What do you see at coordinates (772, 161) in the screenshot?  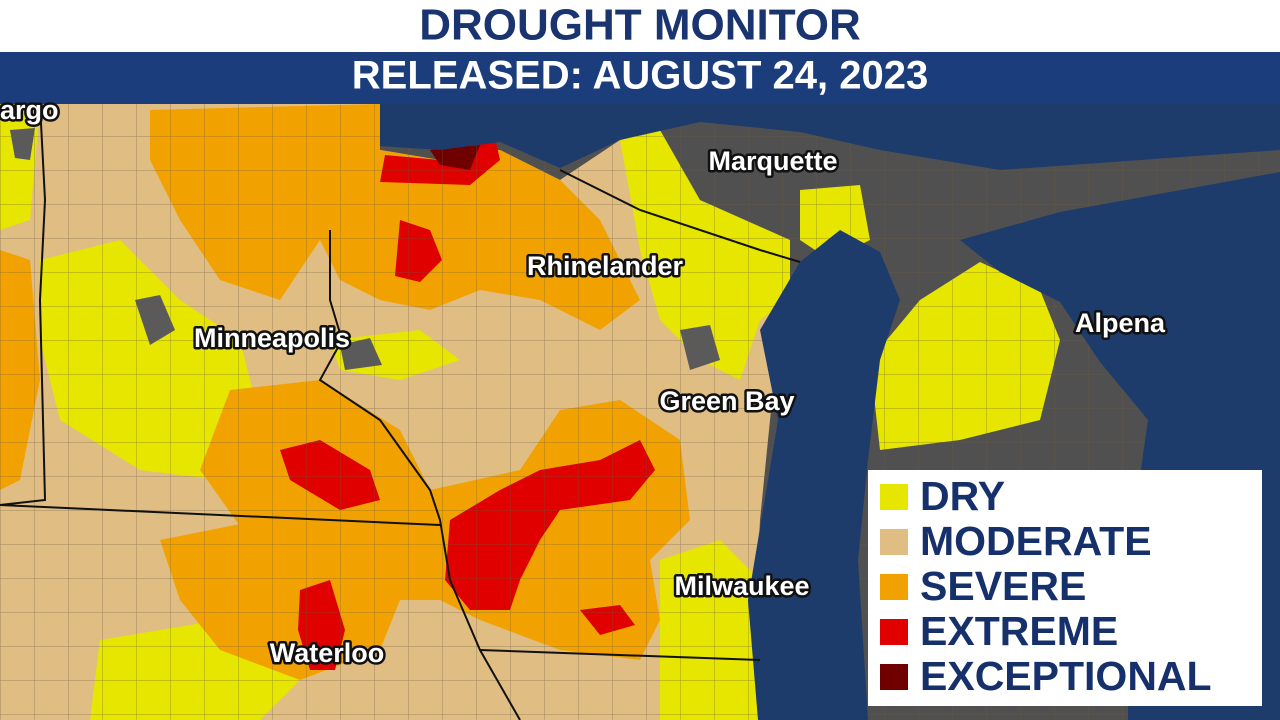 I see `city-label: Marquette` at bounding box center [772, 161].